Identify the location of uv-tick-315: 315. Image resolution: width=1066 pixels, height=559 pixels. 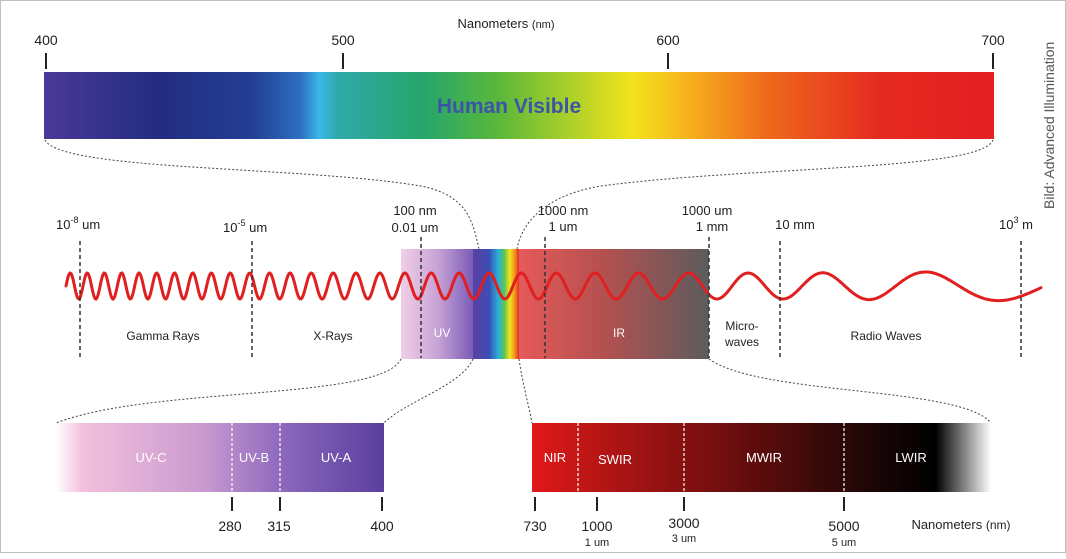
(279, 526).